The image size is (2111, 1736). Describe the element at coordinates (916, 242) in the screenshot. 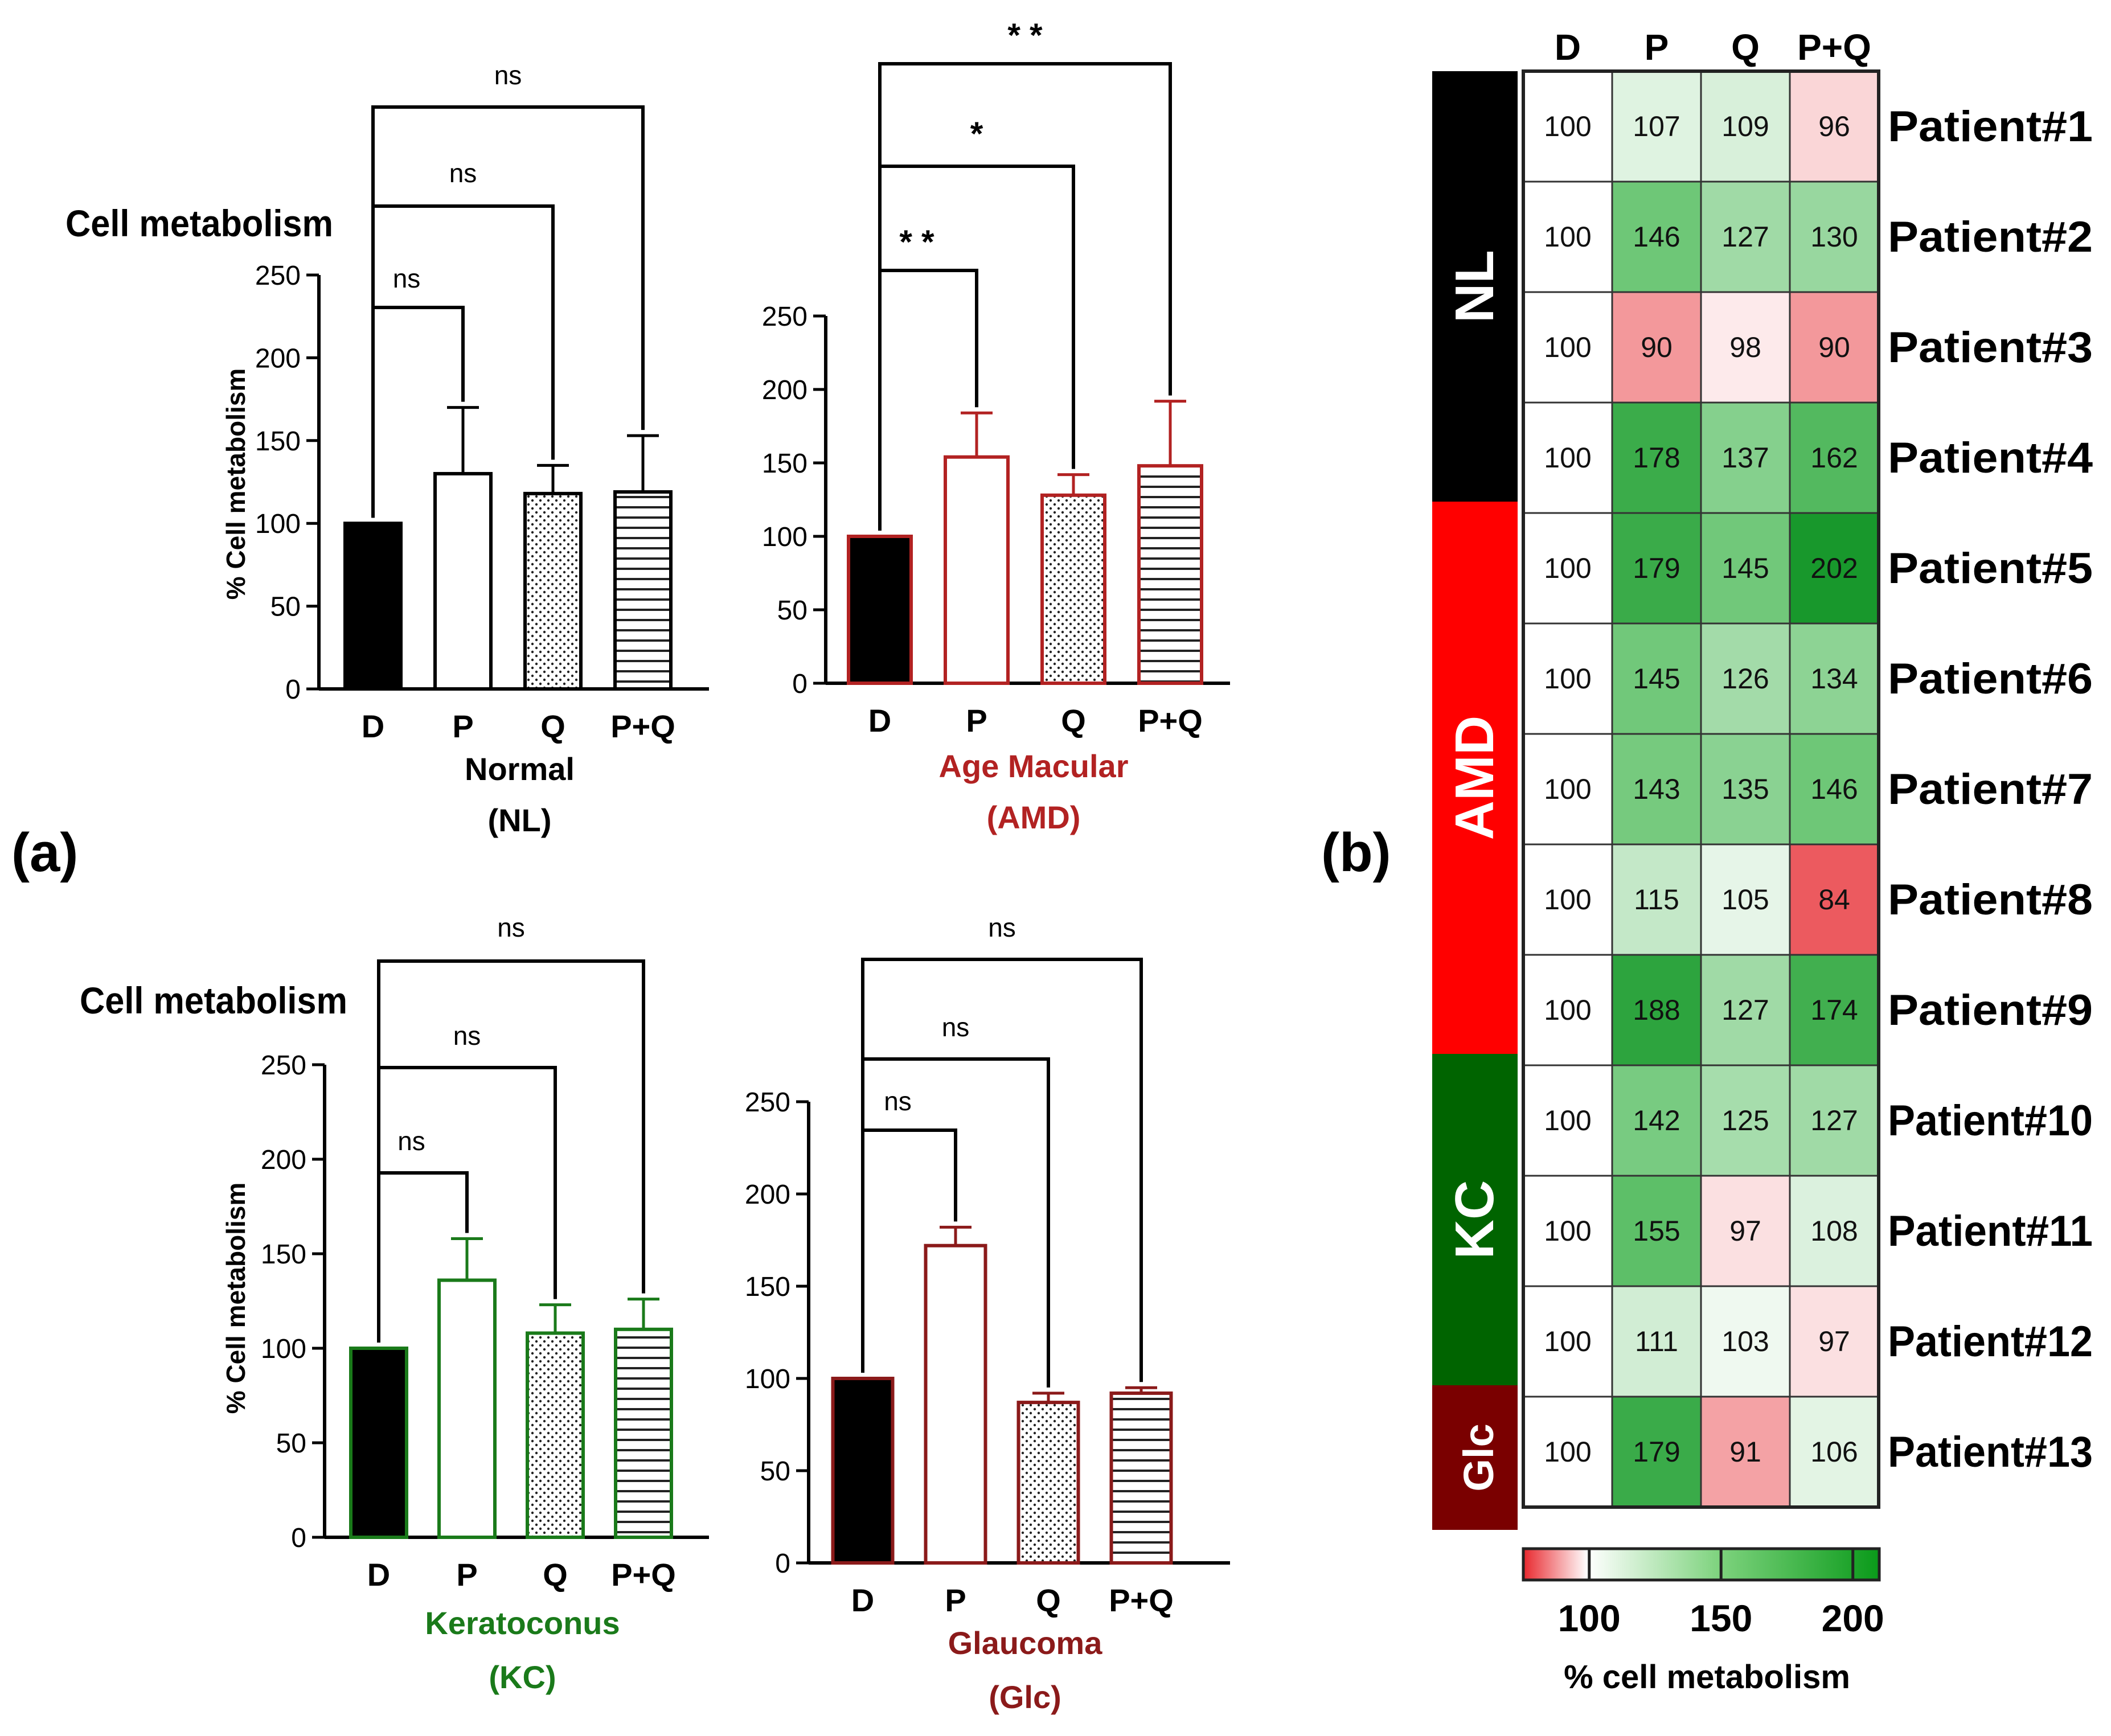

I see `significance-label: * *` at that location.